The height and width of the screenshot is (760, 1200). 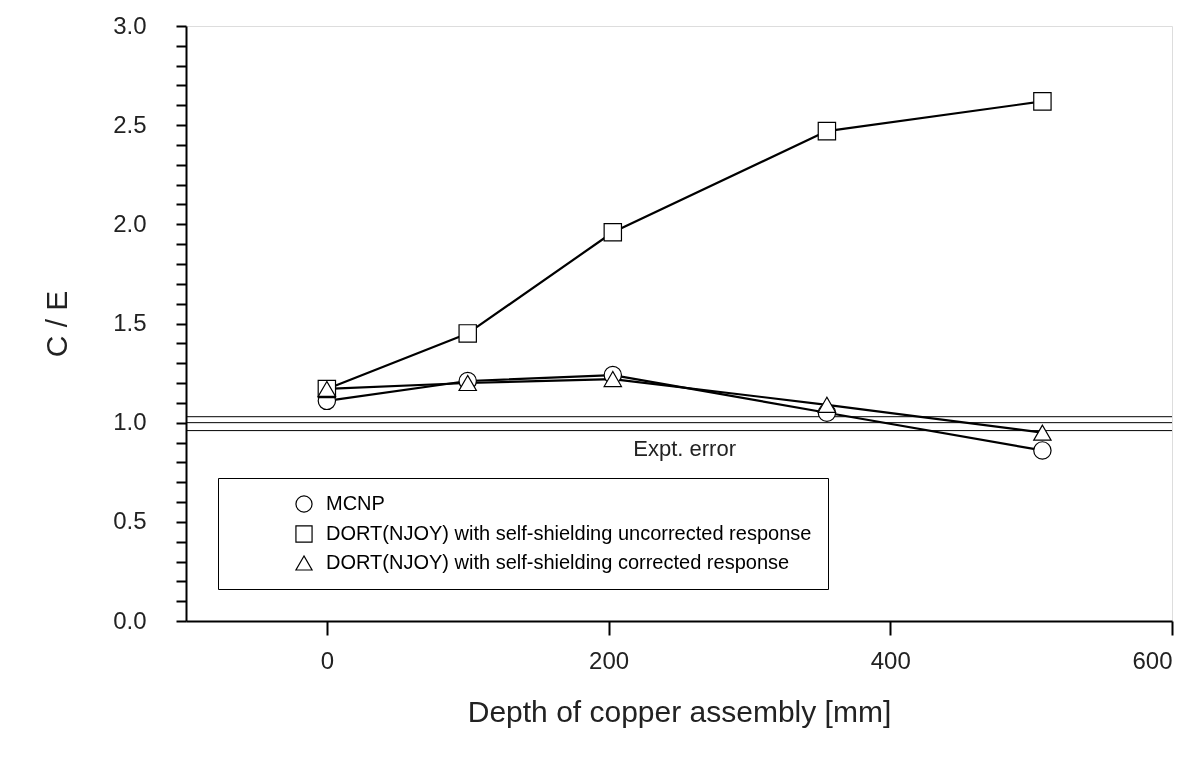 I want to click on x-tick-label: 600, so click(x=1152, y=660).